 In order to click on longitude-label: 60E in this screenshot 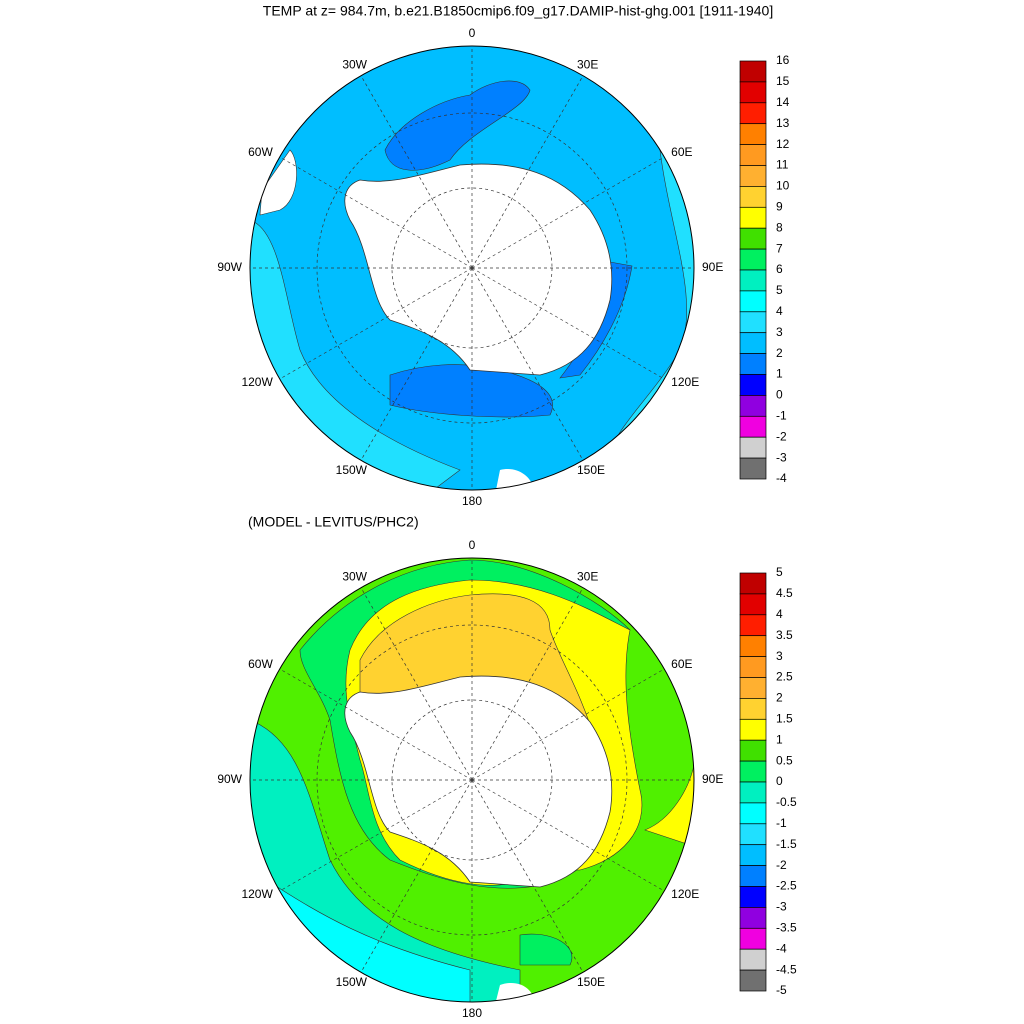, I will do `click(681, 152)`.